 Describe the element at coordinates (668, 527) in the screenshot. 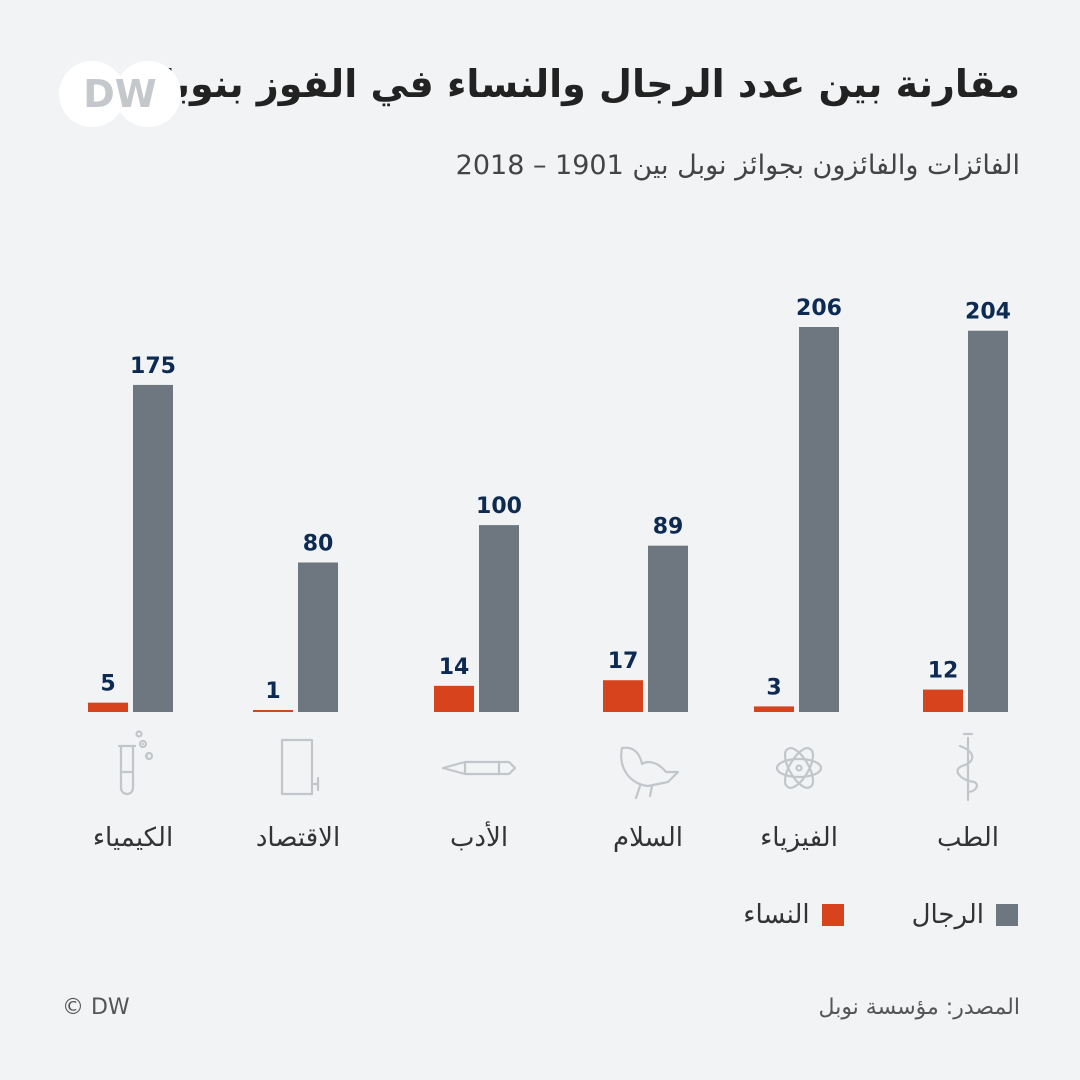

I see `value-label-men-2: 89` at that location.